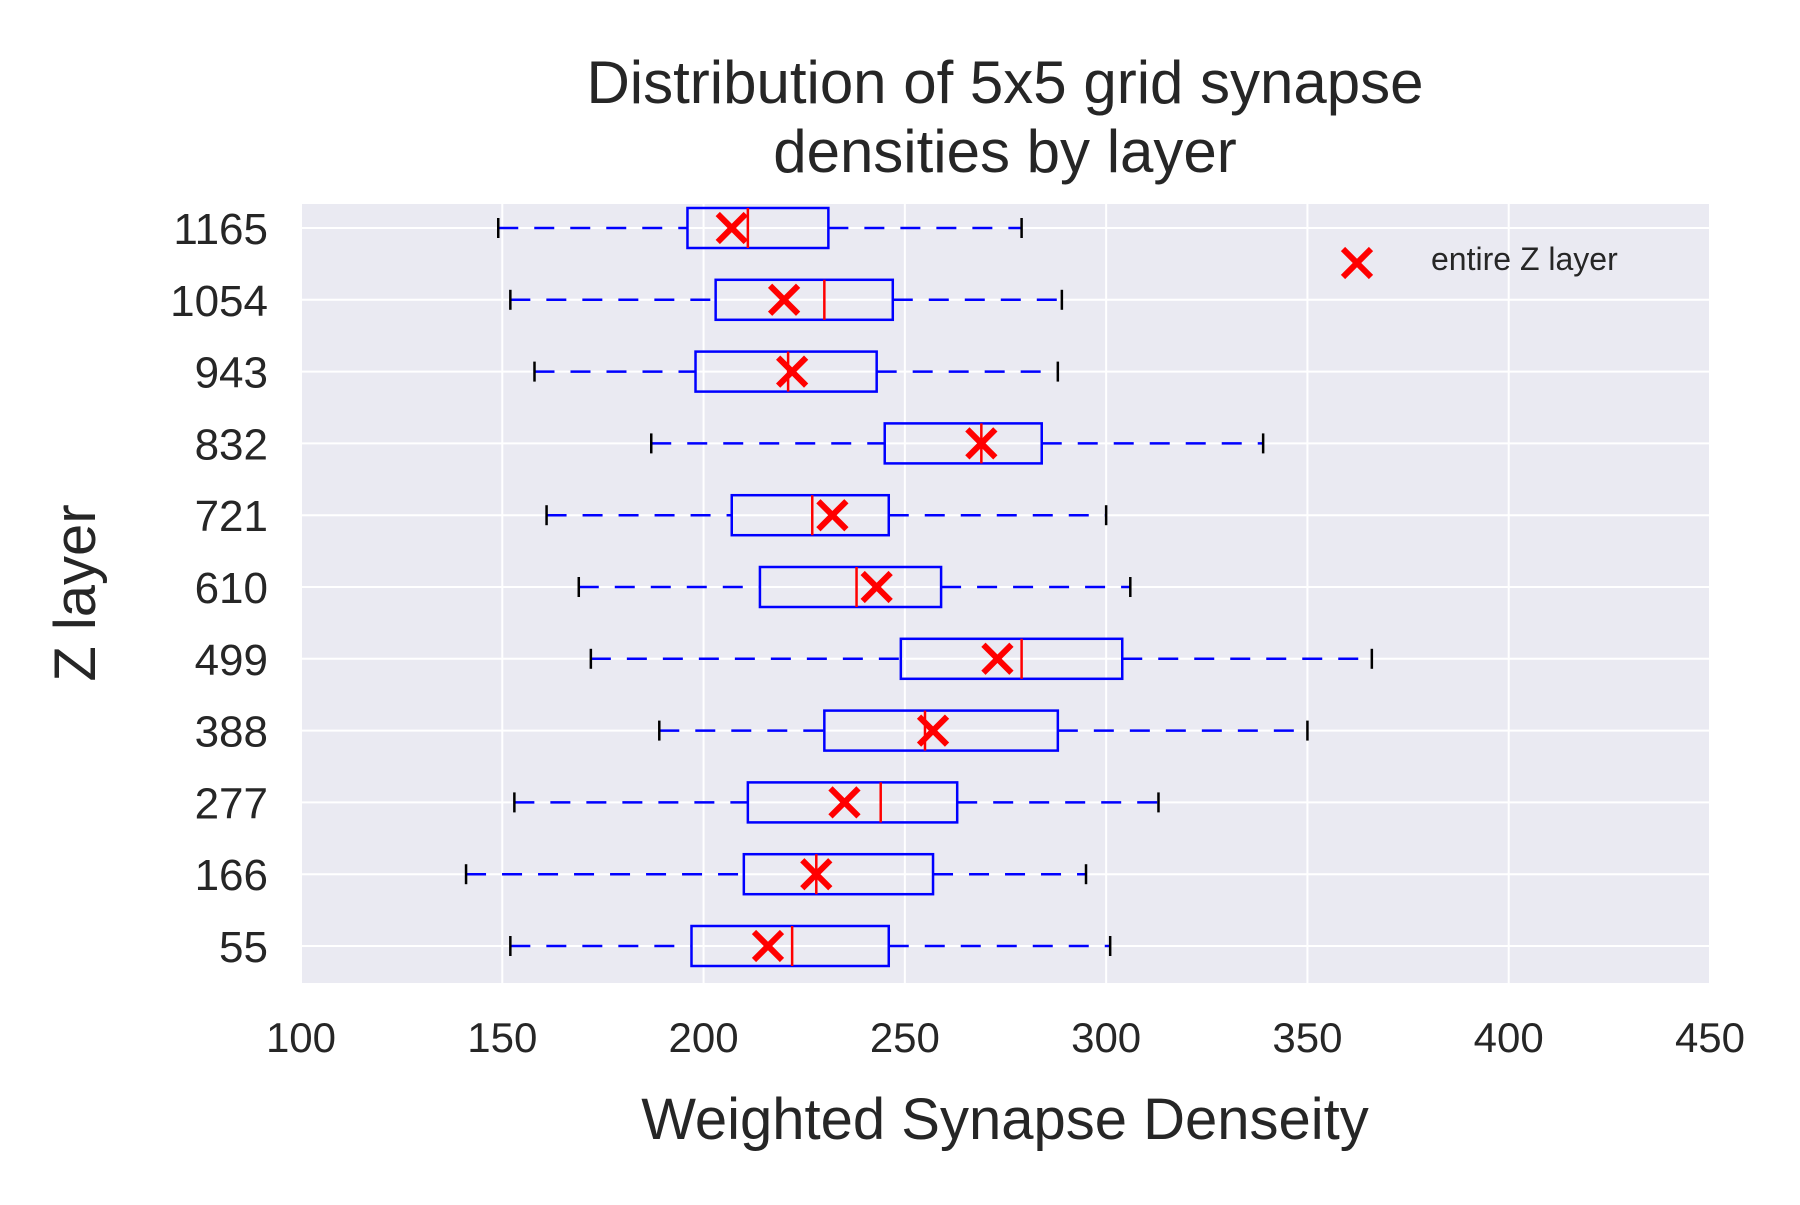 The height and width of the screenshot is (1205, 1800). I want to click on x-tick-label: 100, so click(301, 1037).